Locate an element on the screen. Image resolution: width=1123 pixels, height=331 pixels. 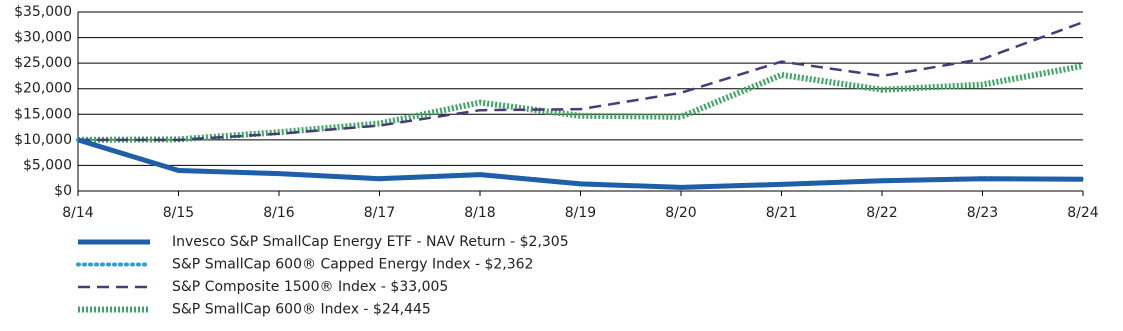
y-tick-label: $20,000 is located at coordinates (43, 89).